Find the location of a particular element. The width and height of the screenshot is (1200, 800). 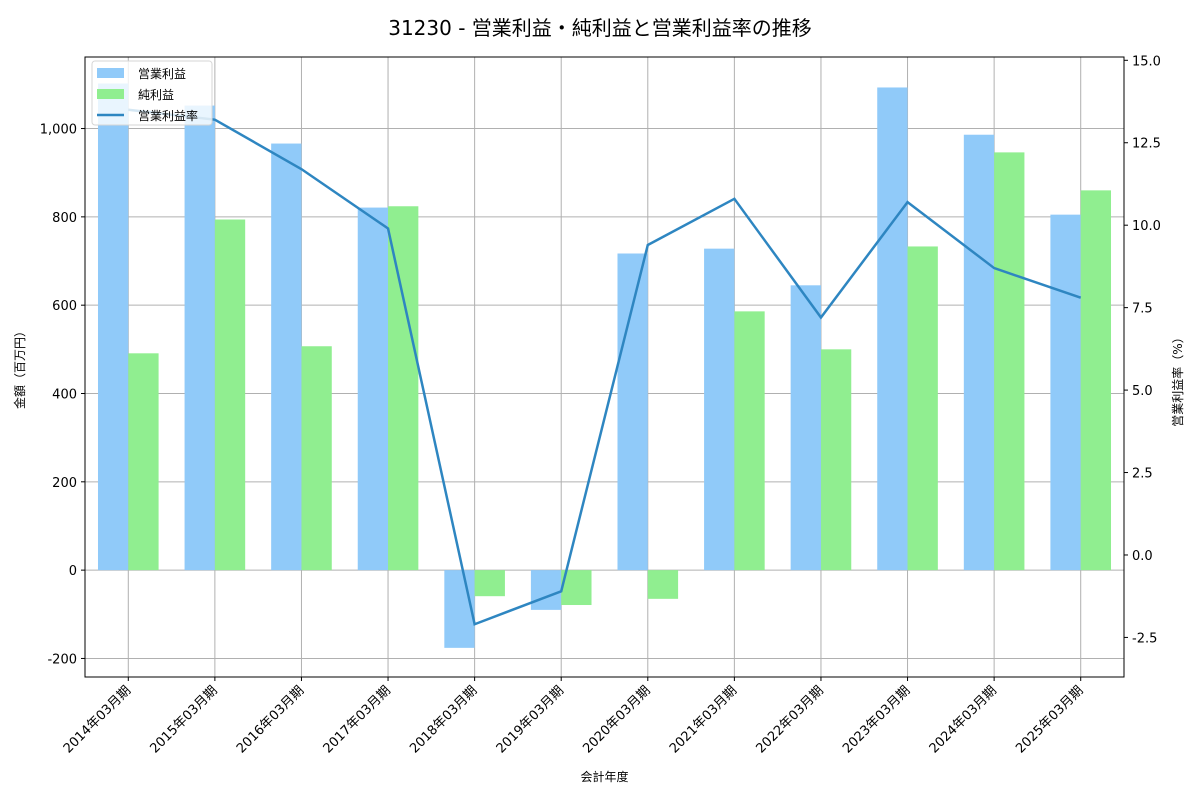

x-tick-label: 2020年03月期 is located at coordinates (616, 719).